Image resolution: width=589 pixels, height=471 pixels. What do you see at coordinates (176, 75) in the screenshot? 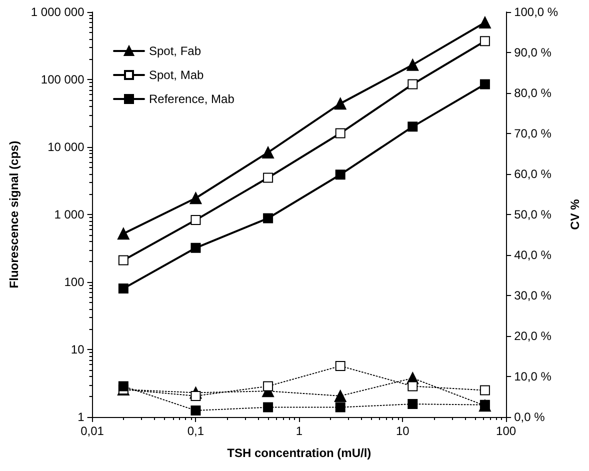
I see `legend-label: Spot, Mab` at bounding box center [176, 75].